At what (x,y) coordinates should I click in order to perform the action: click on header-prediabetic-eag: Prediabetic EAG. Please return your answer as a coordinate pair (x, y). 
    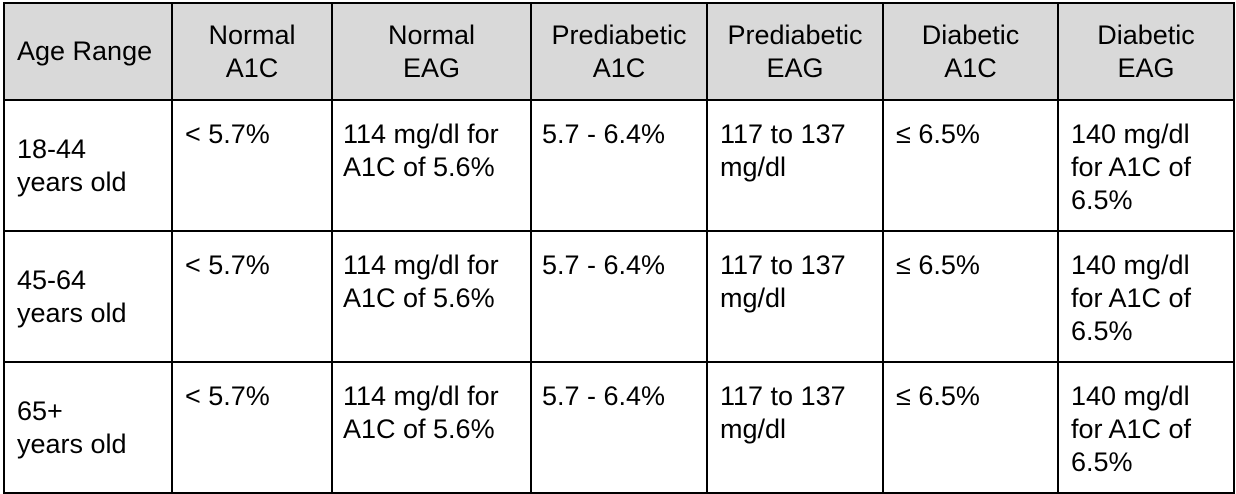
    Looking at the image, I should click on (795, 51).